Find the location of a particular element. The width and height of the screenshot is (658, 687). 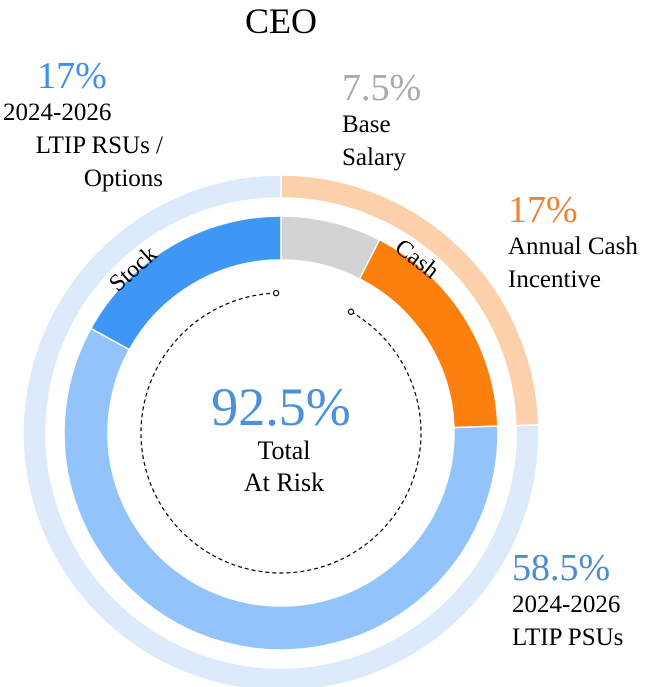

slice-label-annual-cash-incentive: 17%Annual Cash Incentive is located at coordinates (573, 241).